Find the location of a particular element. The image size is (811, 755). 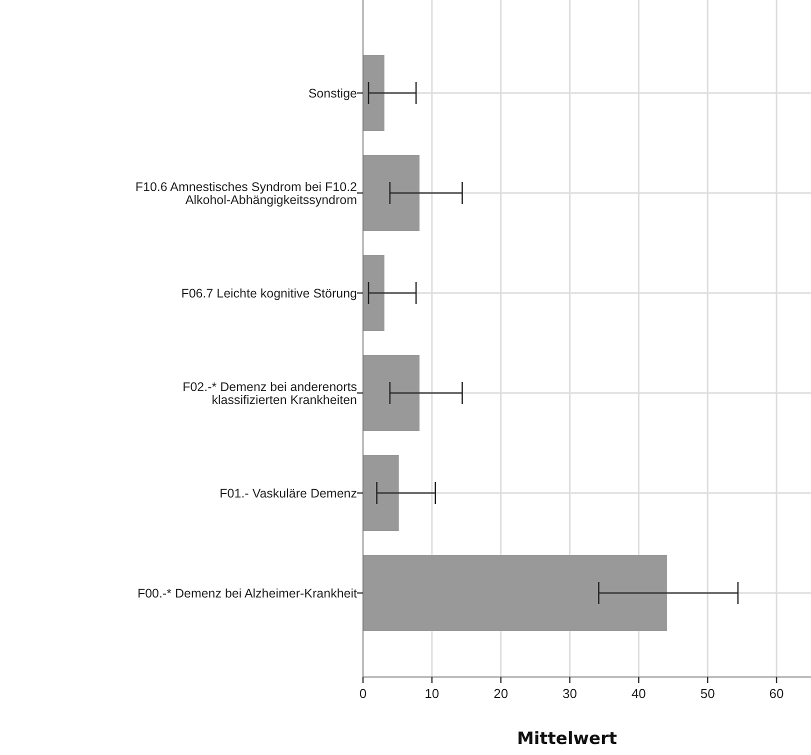

y-tick-label: F06.7 Leichte kognitive Störung is located at coordinates (269, 293).